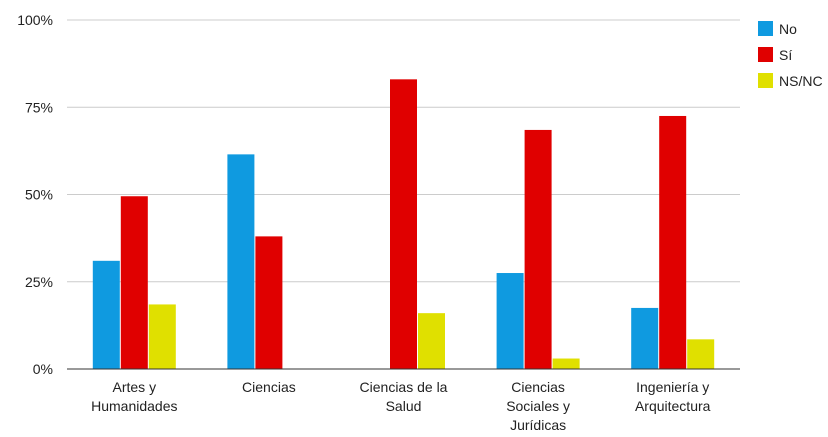 The width and height of the screenshot is (828, 437). Describe the element at coordinates (672, 387) in the screenshot. I see `x-tick-label: Ingeniería y` at that location.